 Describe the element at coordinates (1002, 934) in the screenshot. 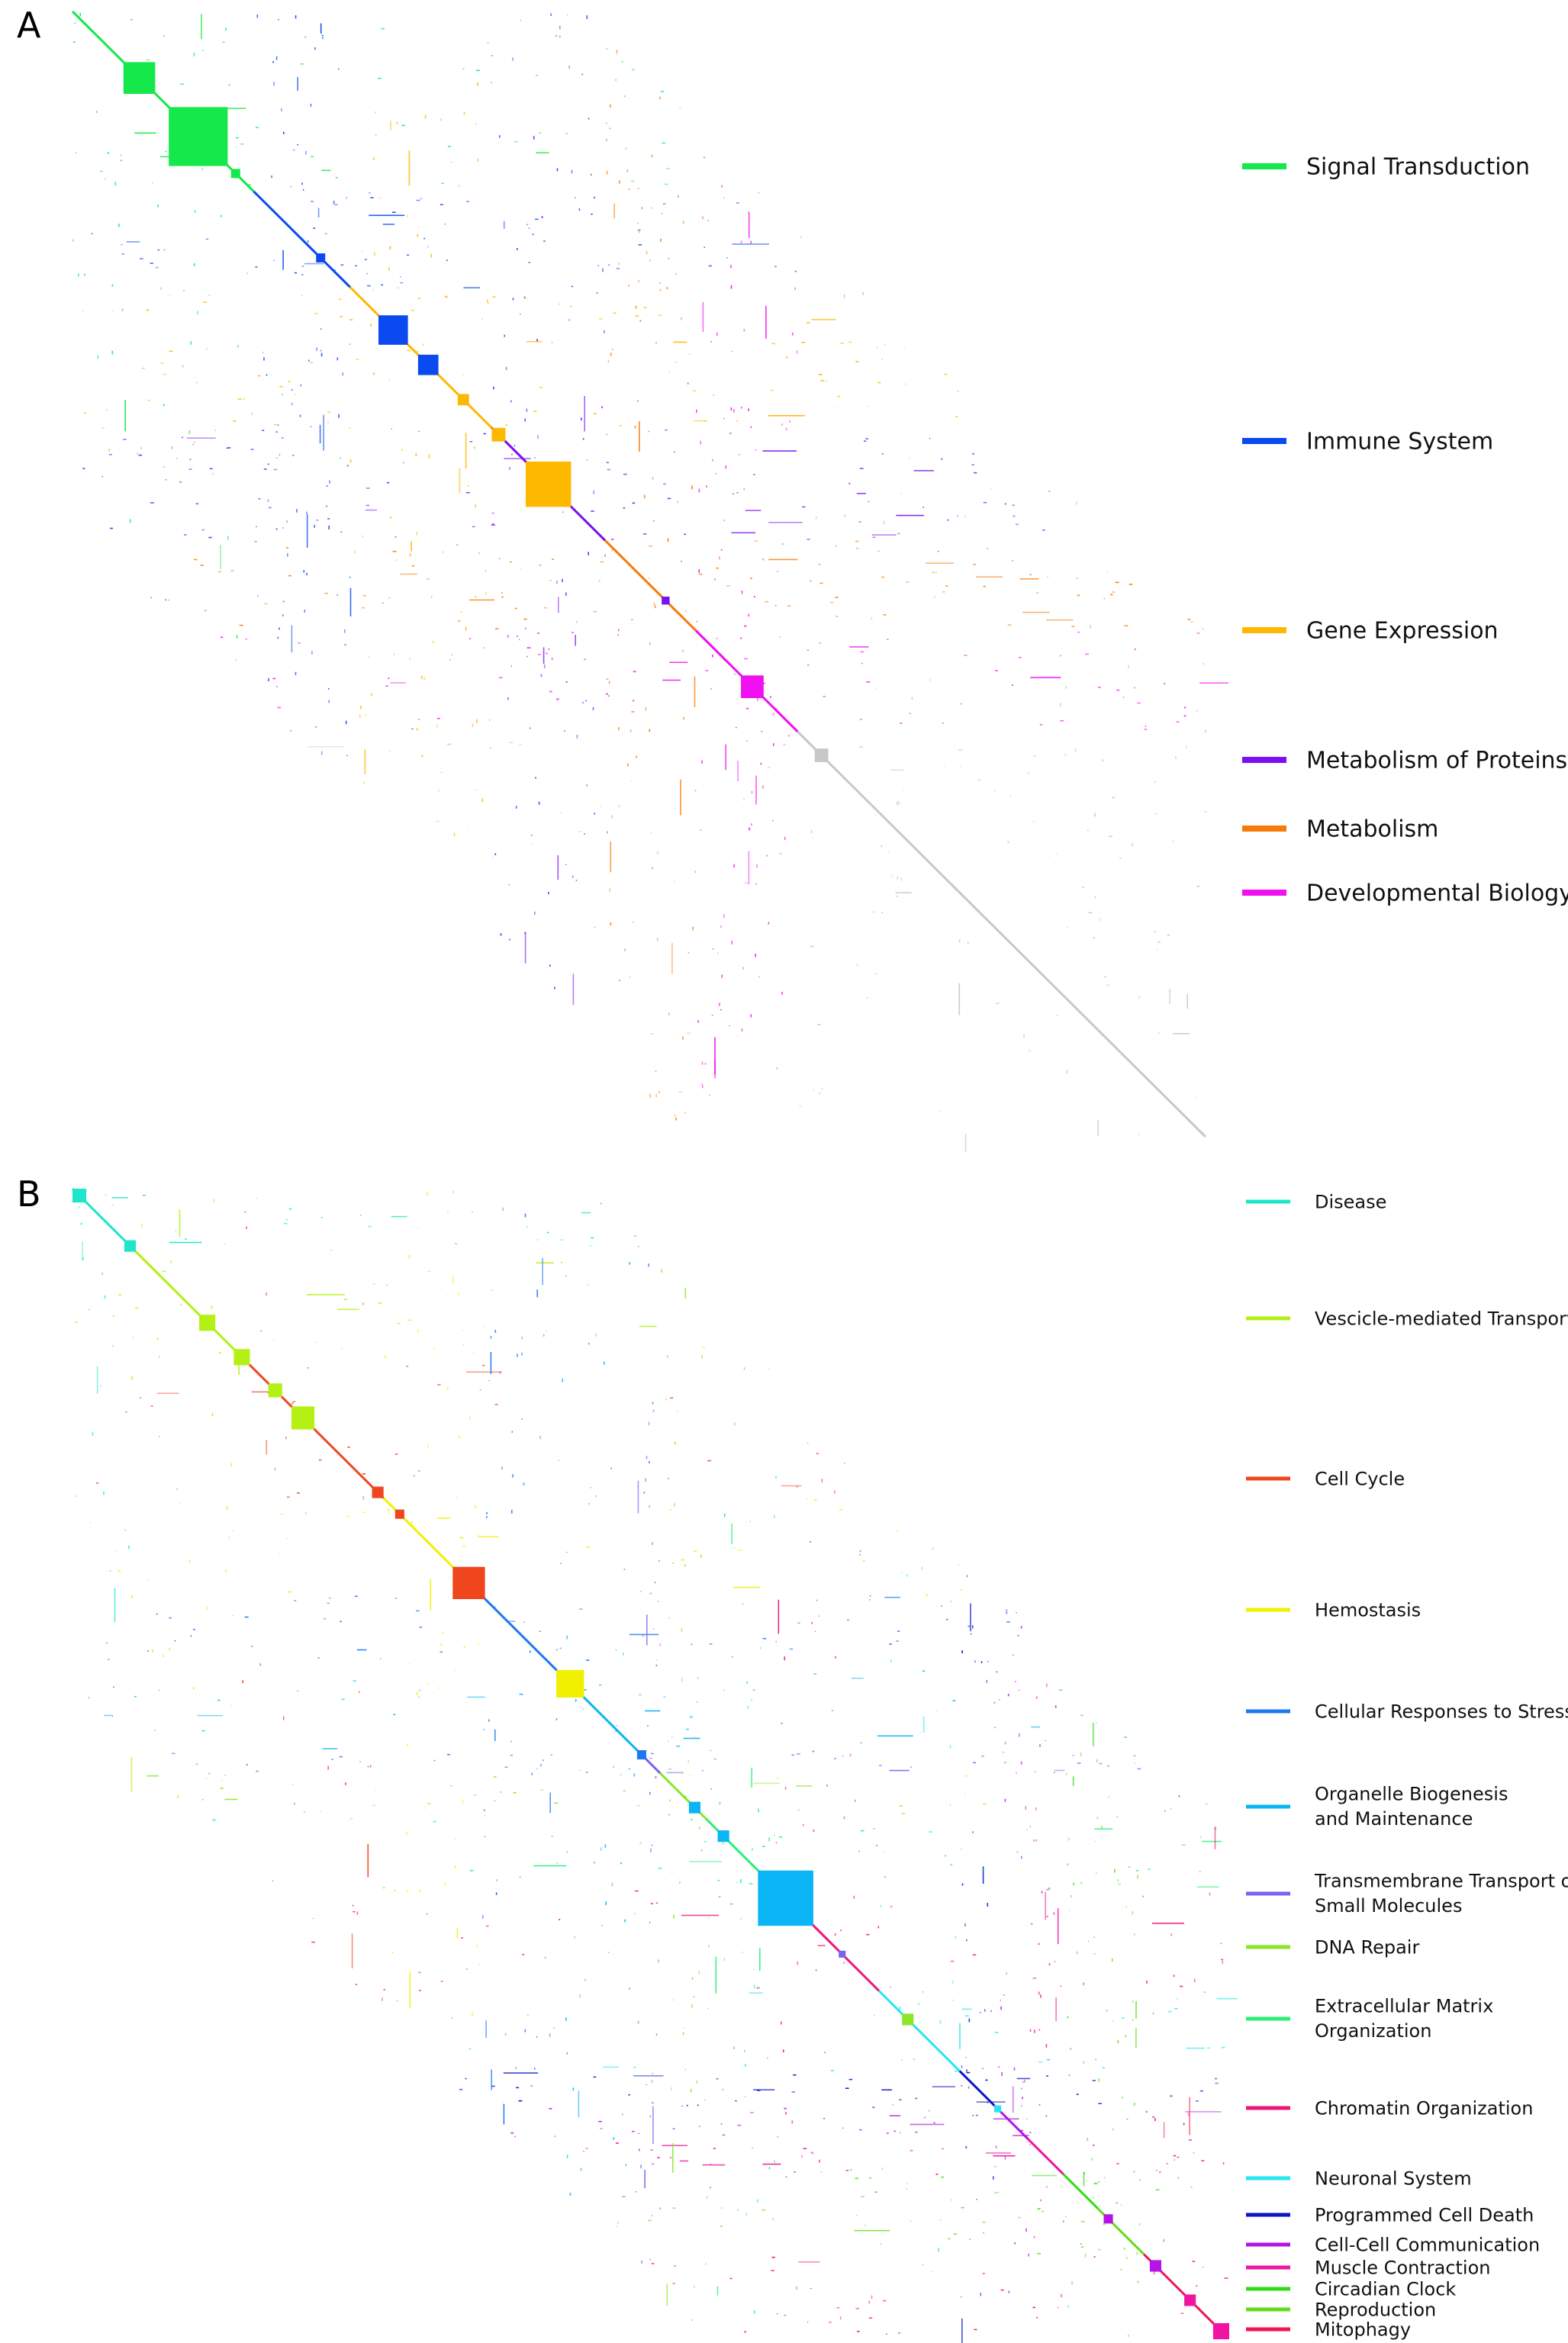

I see `diagonal-segment` at that location.